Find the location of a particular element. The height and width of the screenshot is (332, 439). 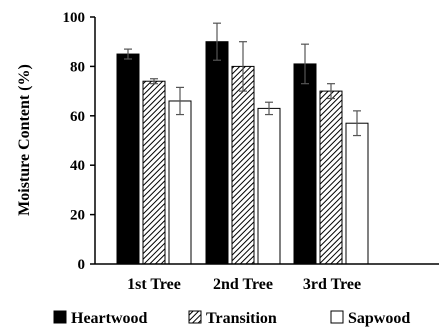

y-tick-label: 100 is located at coordinates (74, 18).